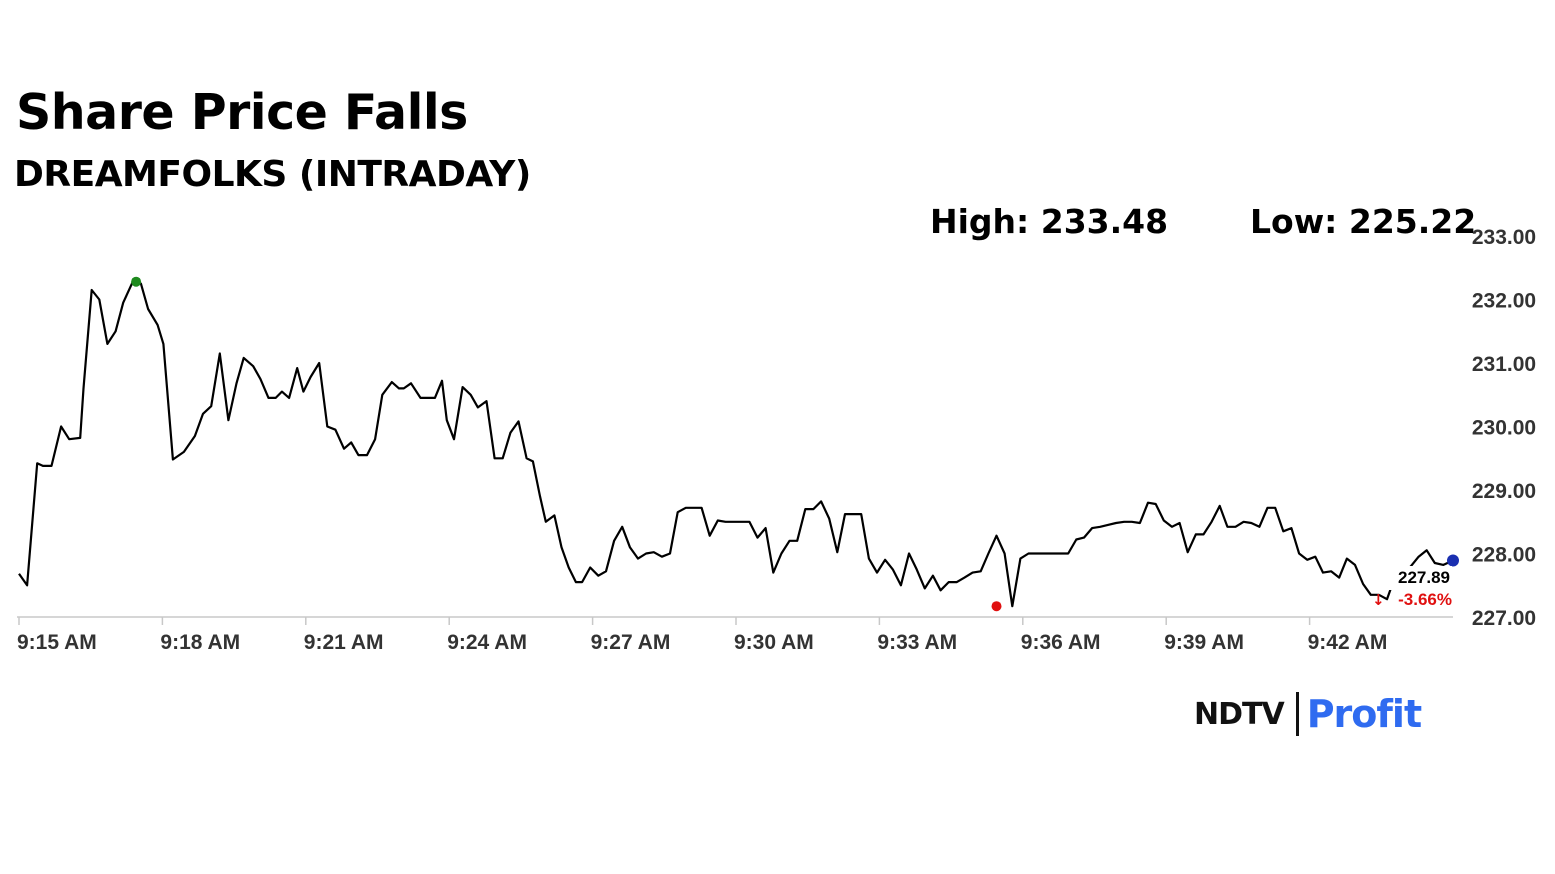 This screenshot has width=1555, height=874. I want to click on x-tick-label: 9:42 AM, so click(1348, 642).